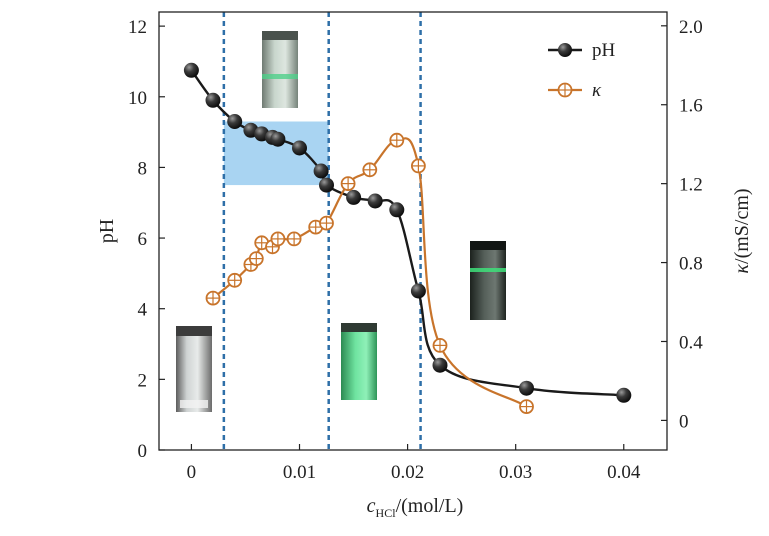 This screenshot has width=769, height=536. What do you see at coordinates (597, 90) in the screenshot?
I see `legend-label-kappa: κ` at bounding box center [597, 90].